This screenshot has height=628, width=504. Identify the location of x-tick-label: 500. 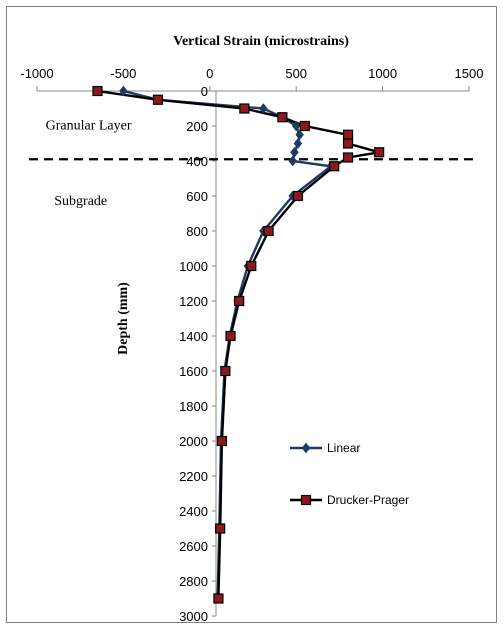
(296, 73).